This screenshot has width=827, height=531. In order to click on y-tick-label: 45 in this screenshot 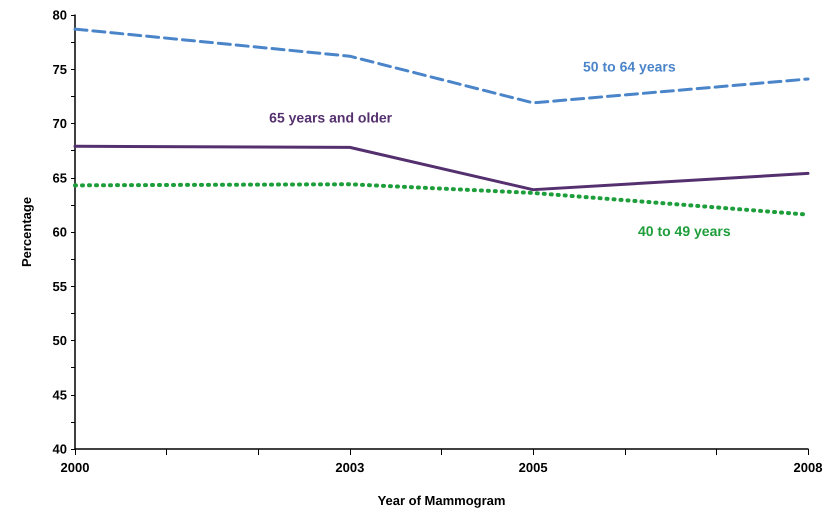, I will do `click(59, 394)`.